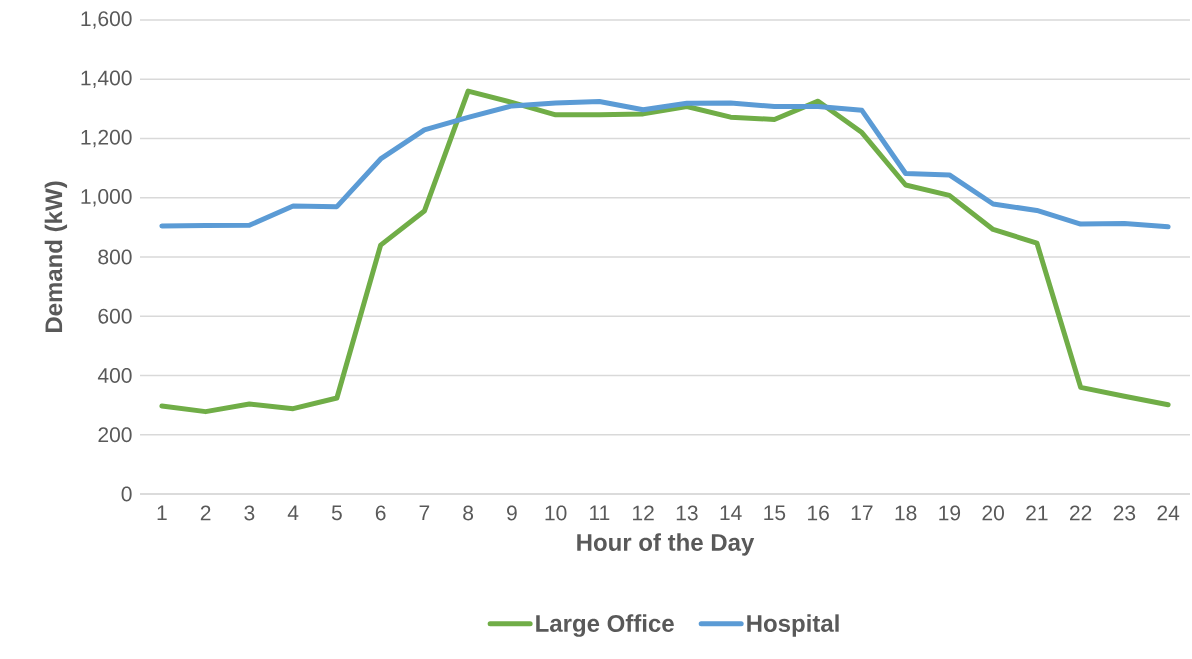 This screenshot has width=1192, height=659. Describe the element at coordinates (556, 513) in the screenshot. I see `x-tick-label: 10` at that location.